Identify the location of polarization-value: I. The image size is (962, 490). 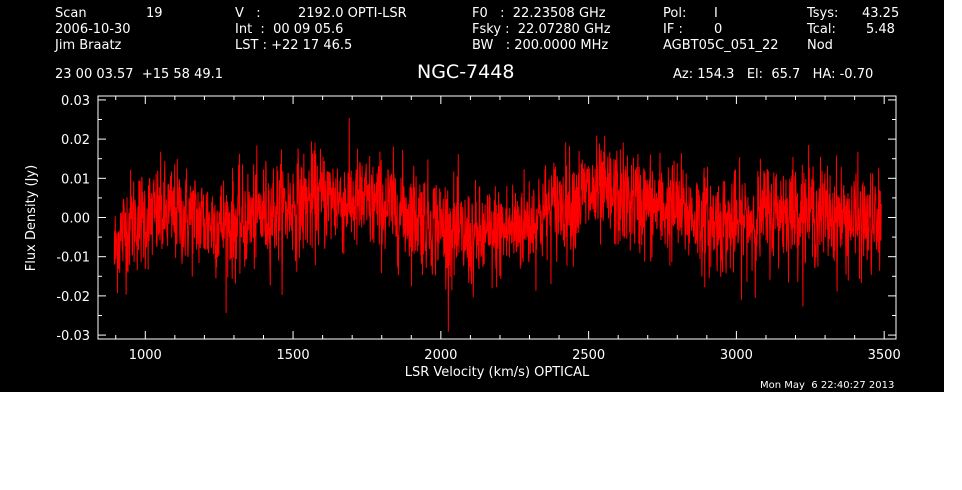
(716, 13).